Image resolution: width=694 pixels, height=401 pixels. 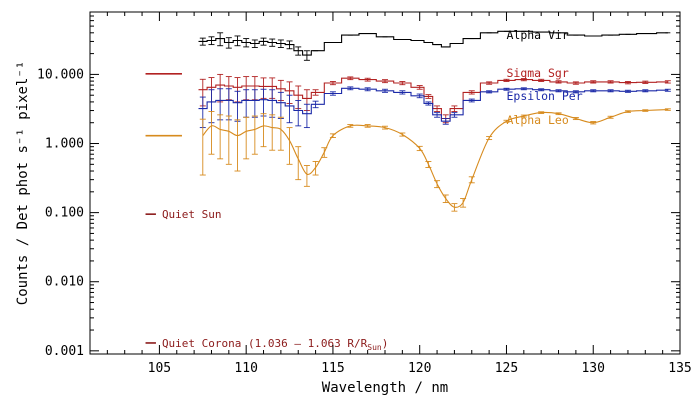 I want to click on series-line-alpha-vir, so click(x=433, y=43).